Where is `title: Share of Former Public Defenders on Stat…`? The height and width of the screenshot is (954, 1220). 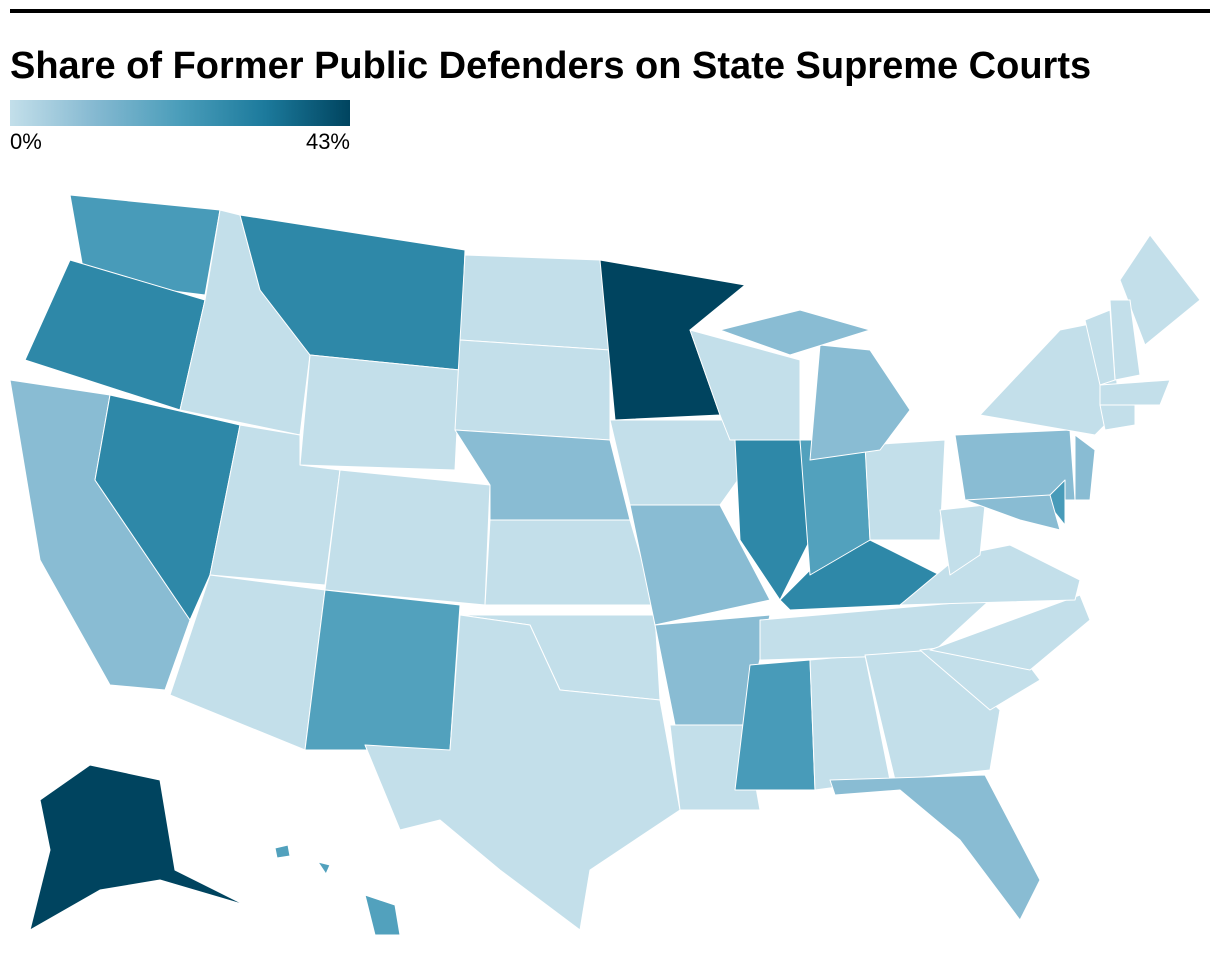 title: Share of Former Public Defenders on Stat… is located at coordinates (550, 66).